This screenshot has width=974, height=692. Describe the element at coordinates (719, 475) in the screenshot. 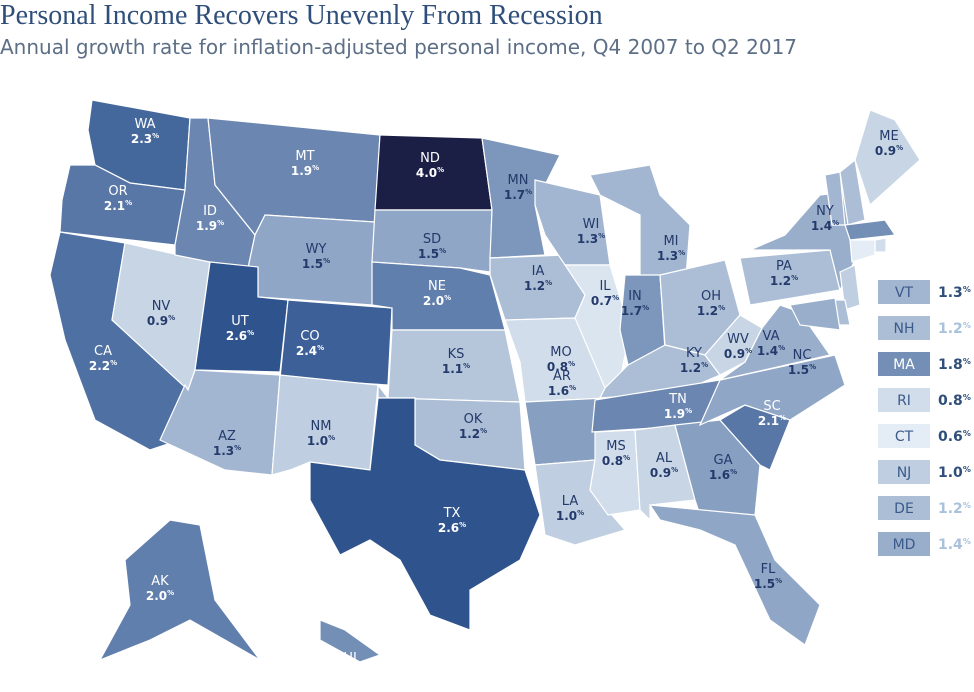

I see `value-label: 1.6` at that location.